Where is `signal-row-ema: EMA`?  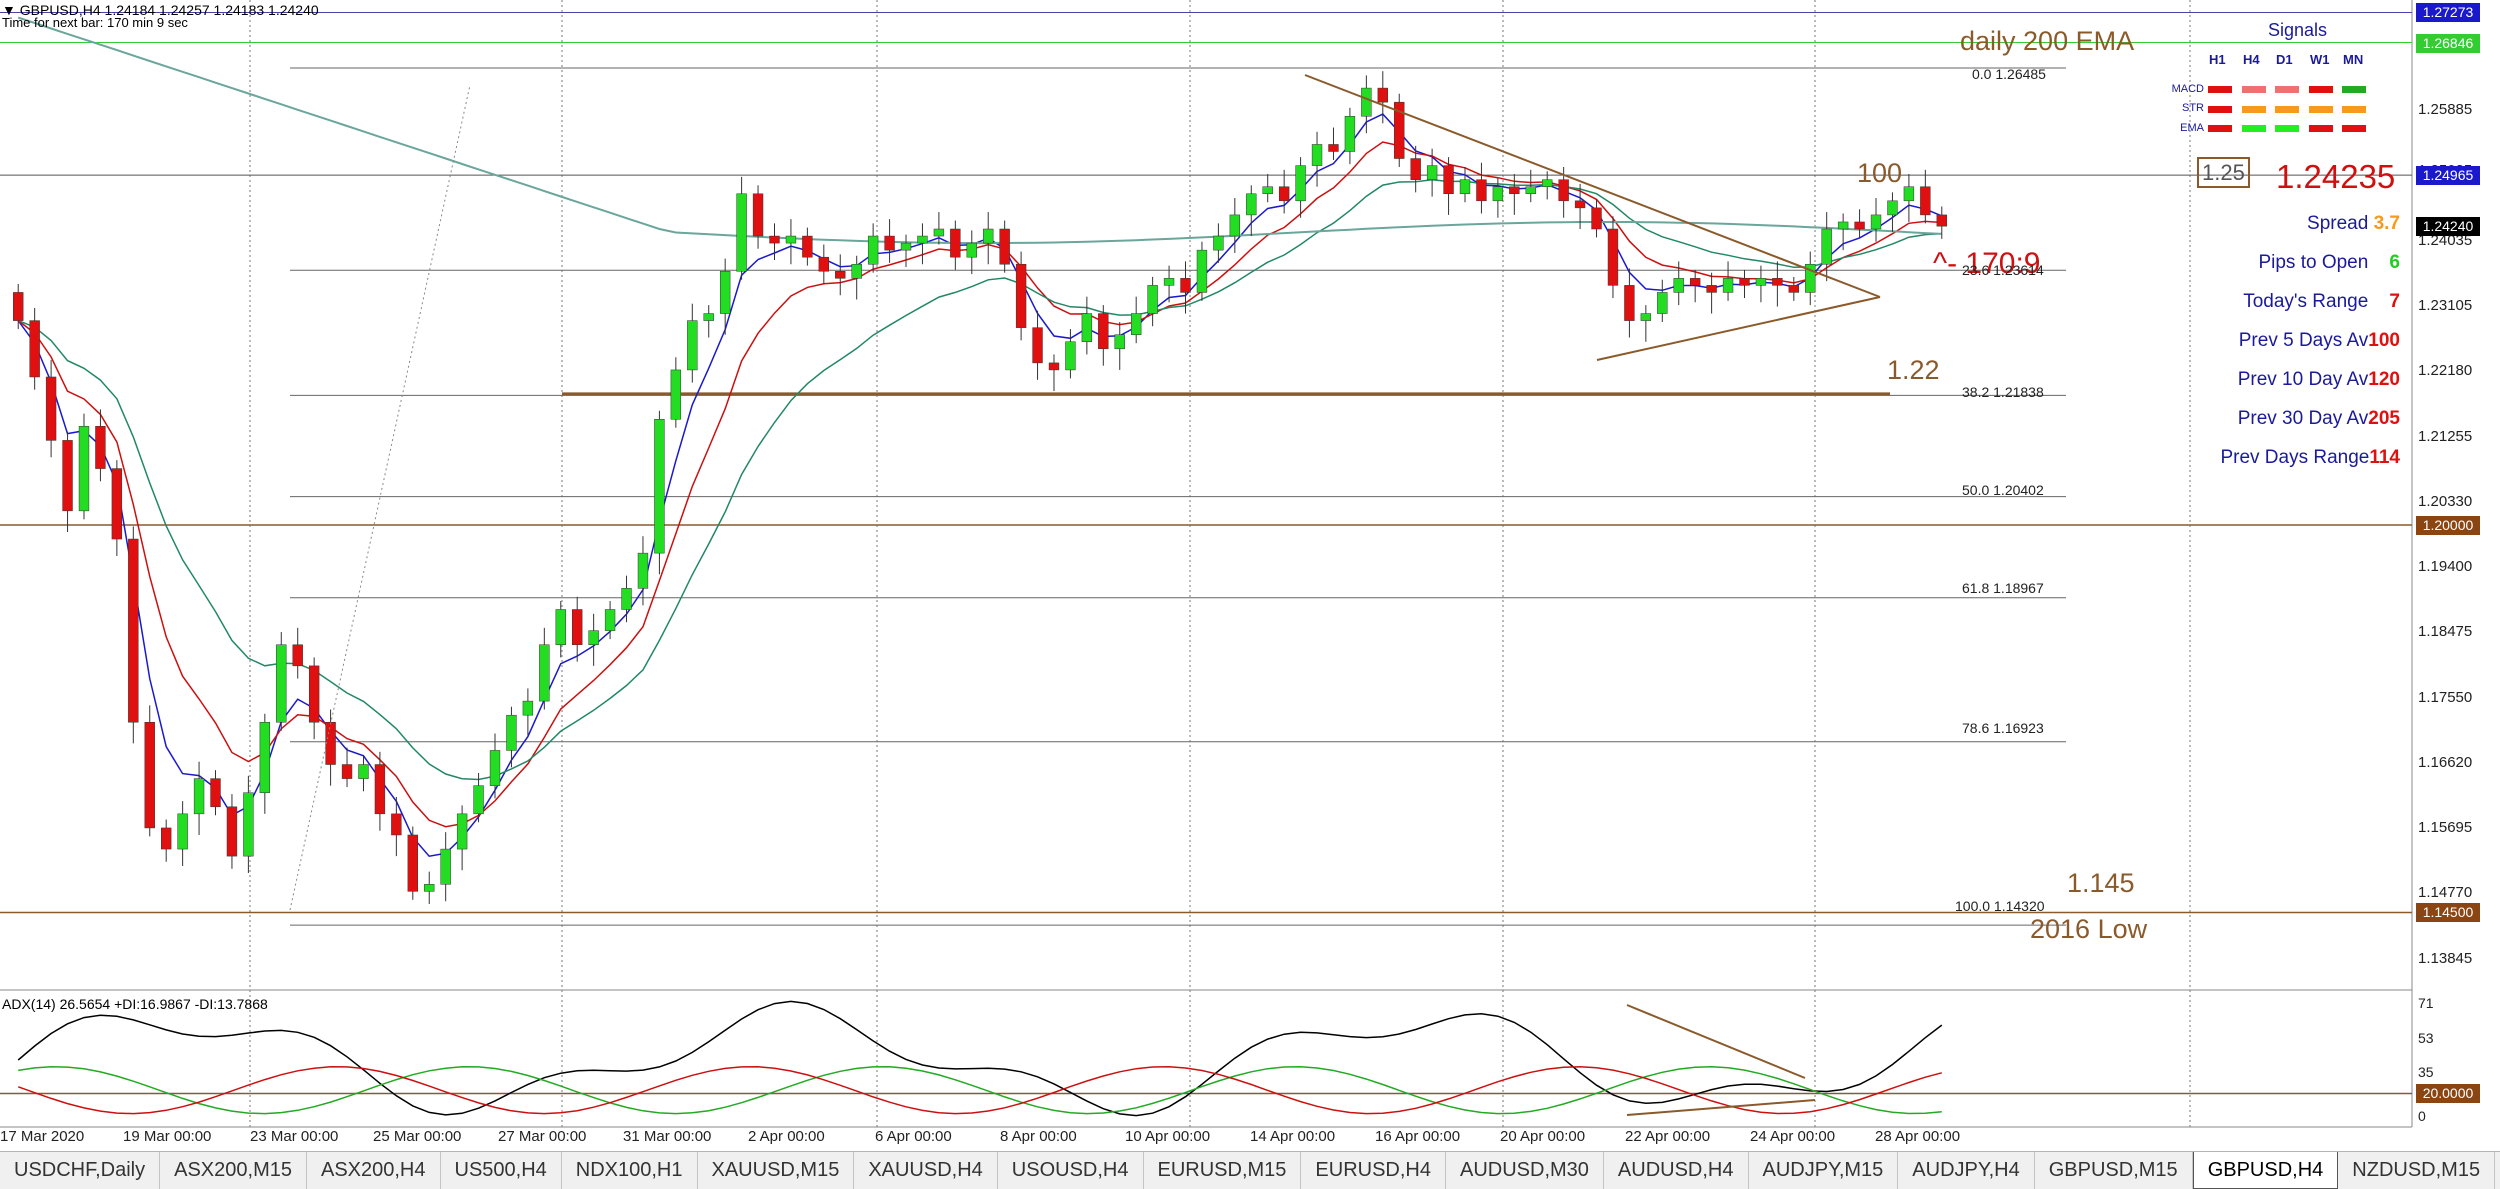
signal-row-ema: EMA is located at coordinates (2192, 128).